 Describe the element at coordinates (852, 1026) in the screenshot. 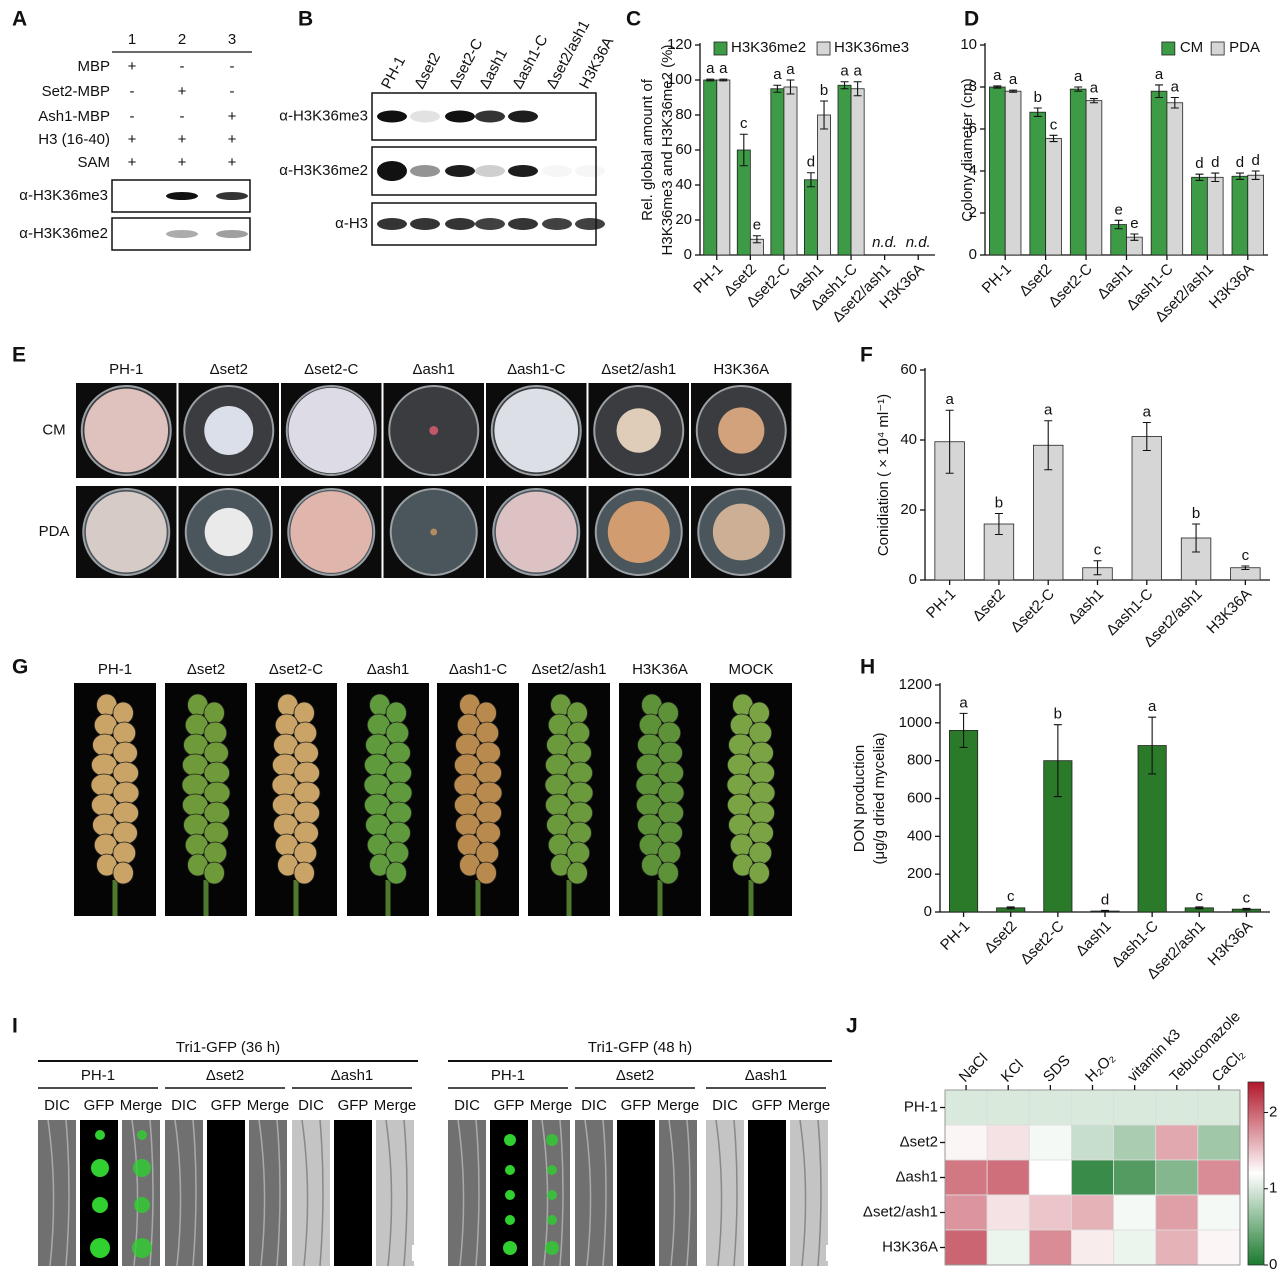

I see `panel-label: J` at that location.